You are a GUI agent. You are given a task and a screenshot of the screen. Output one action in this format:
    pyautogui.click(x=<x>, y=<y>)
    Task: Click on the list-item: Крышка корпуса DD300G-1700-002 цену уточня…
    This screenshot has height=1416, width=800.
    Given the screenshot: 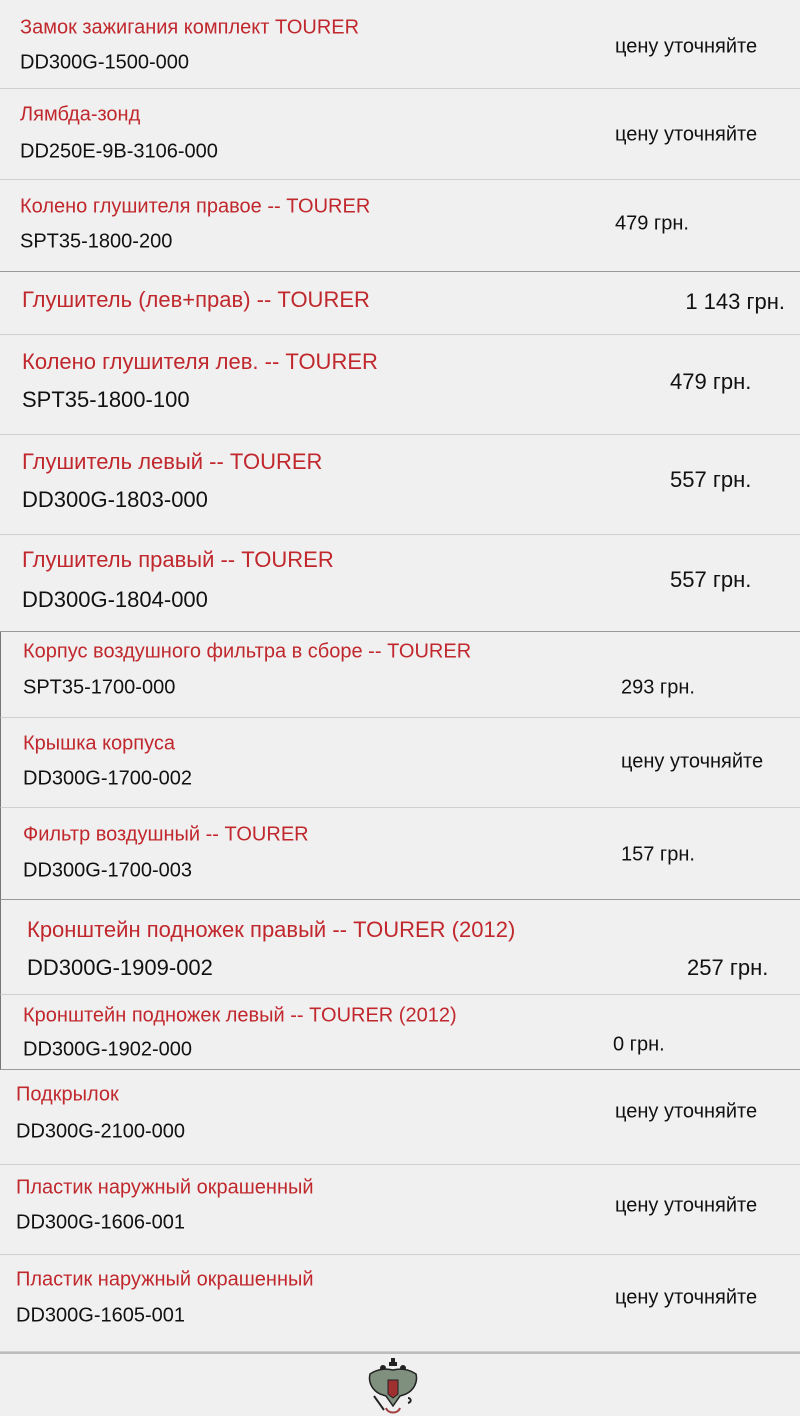 What is the action you would take?
    pyautogui.click(x=400, y=763)
    